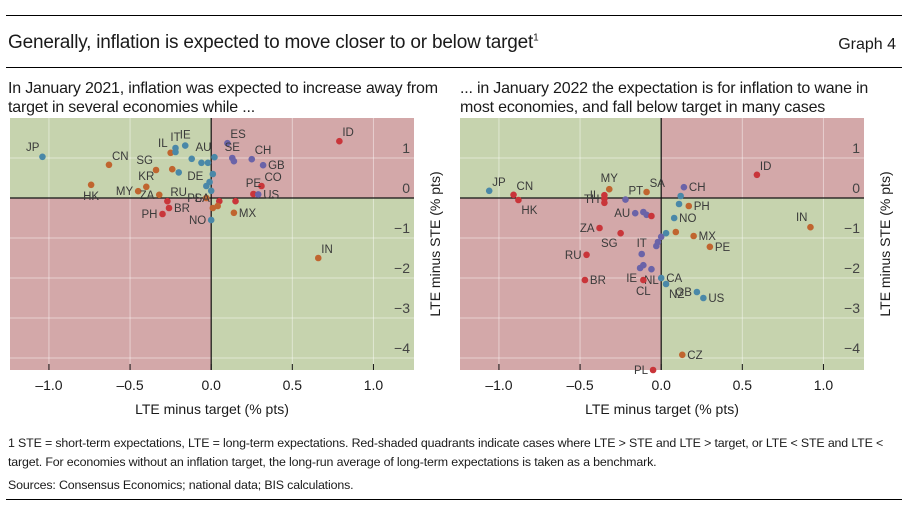 The height and width of the screenshot is (516, 908). What do you see at coordinates (327, 250) in the screenshot?
I see `data-label: IN` at bounding box center [327, 250].